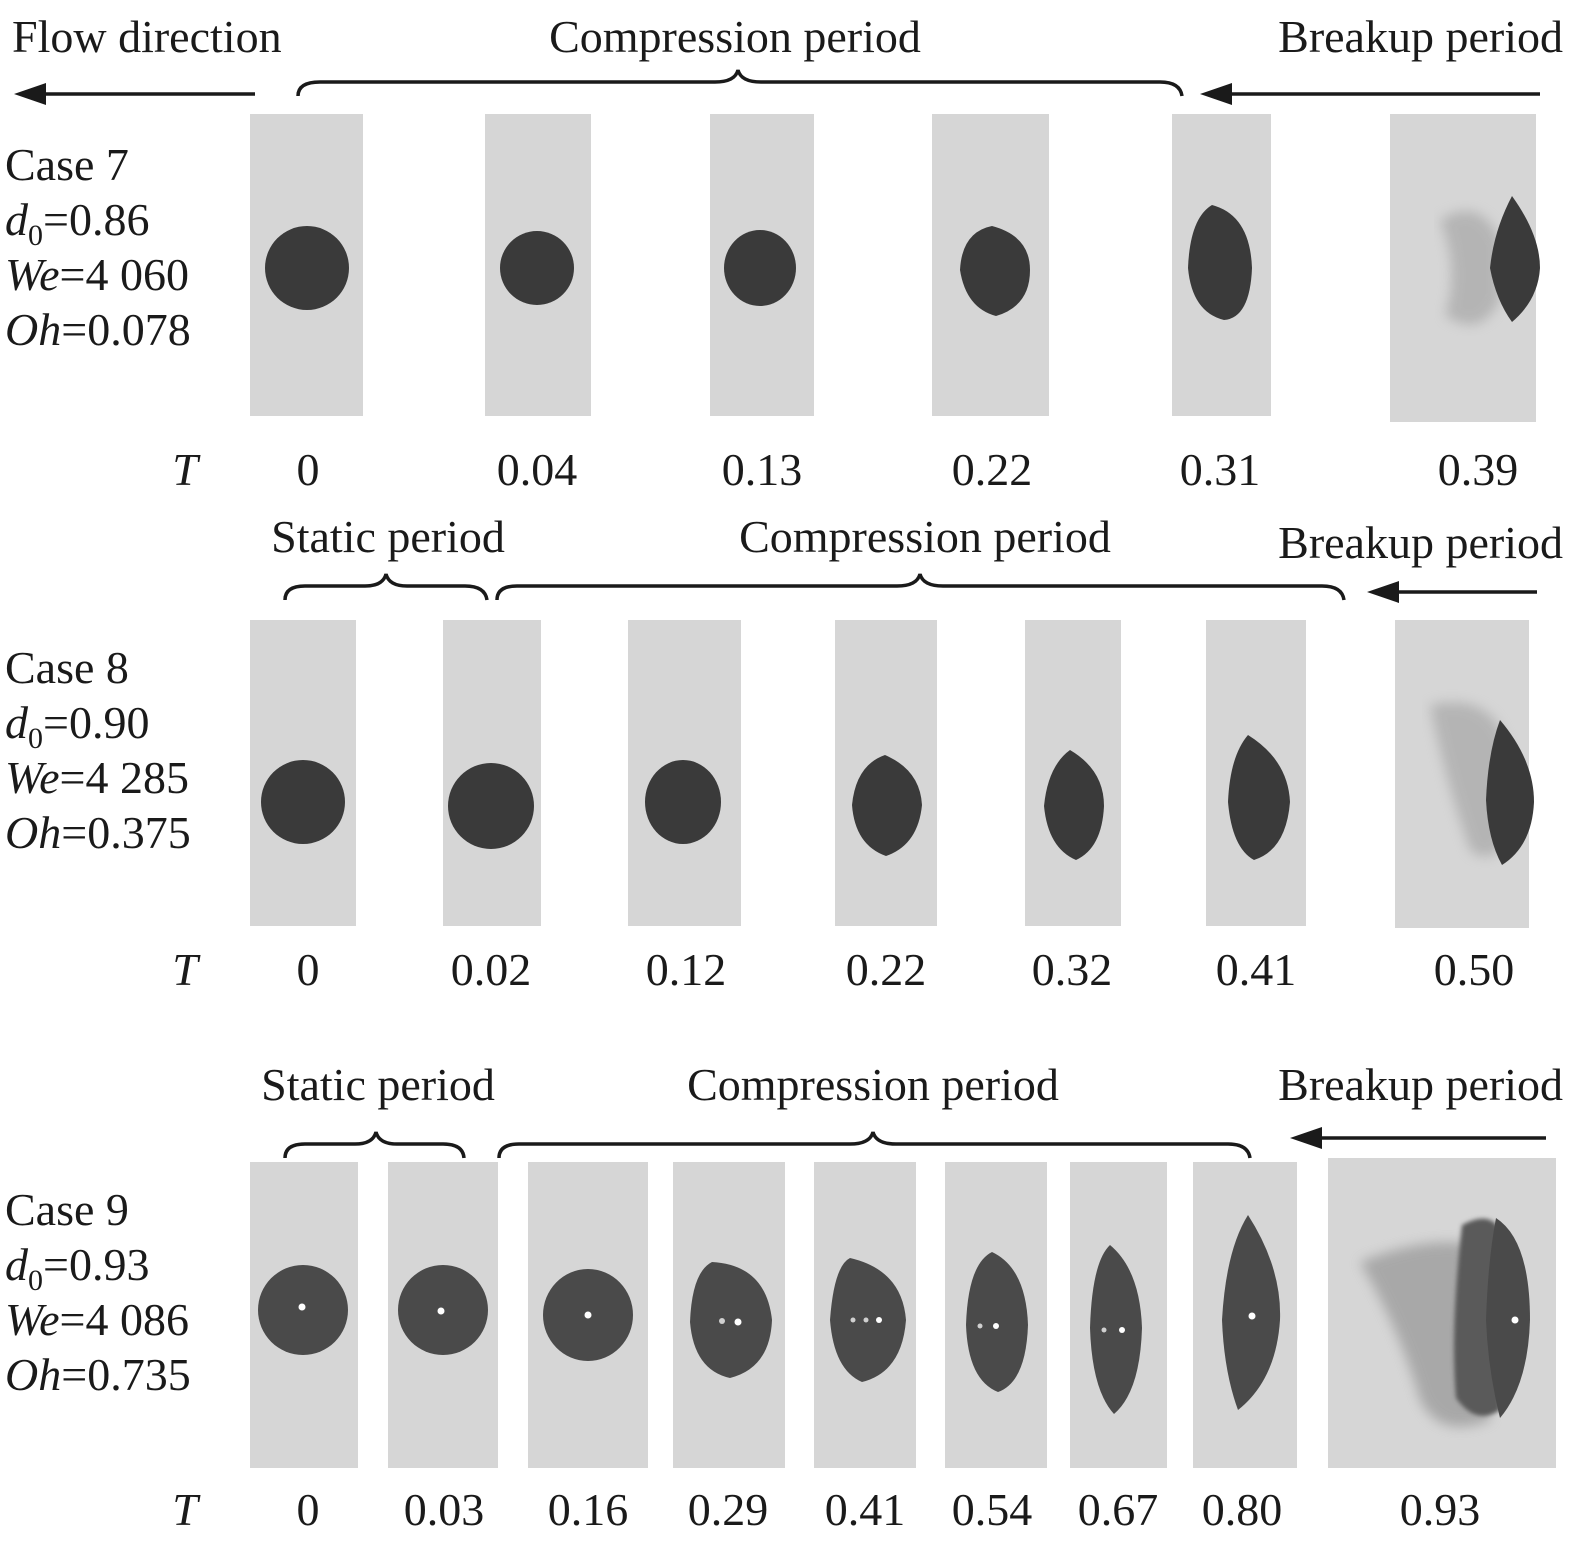 This screenshot has height=1555, width=1575. I want to click on case8-compression-period-label: Compression period, so click(925, 536).